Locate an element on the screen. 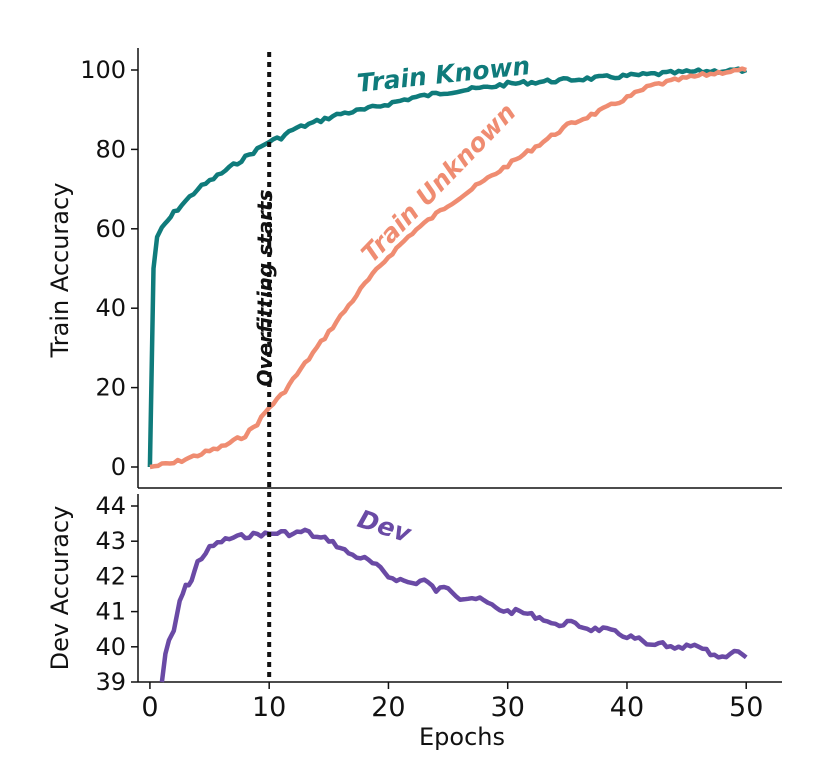  dev-y-tick-label: 40 is located at coordinates (110, 647).